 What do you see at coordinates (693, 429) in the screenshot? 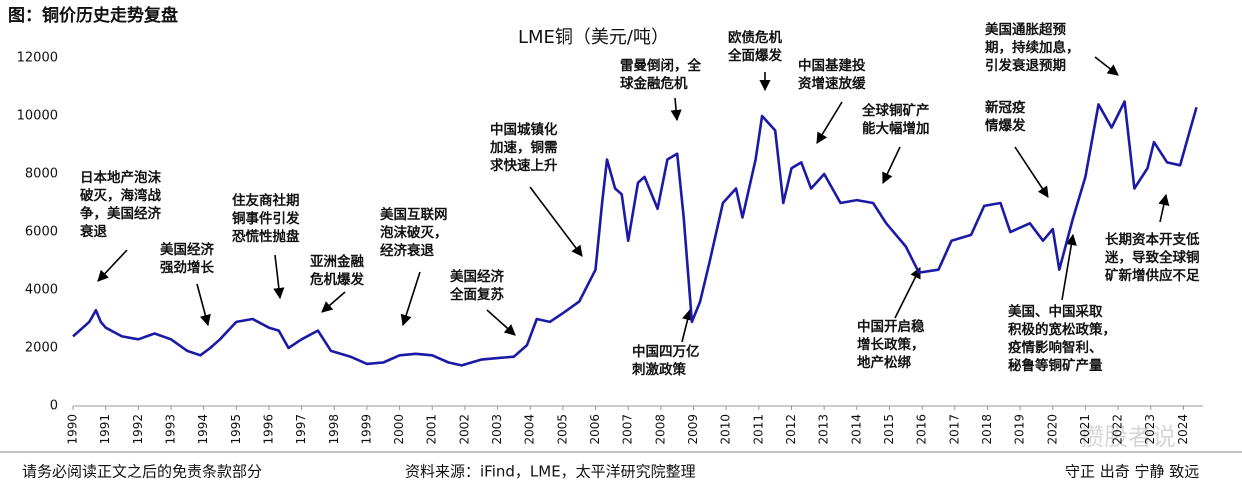
I see `x-tick-label: 2009` at bounding box center [693, 429].